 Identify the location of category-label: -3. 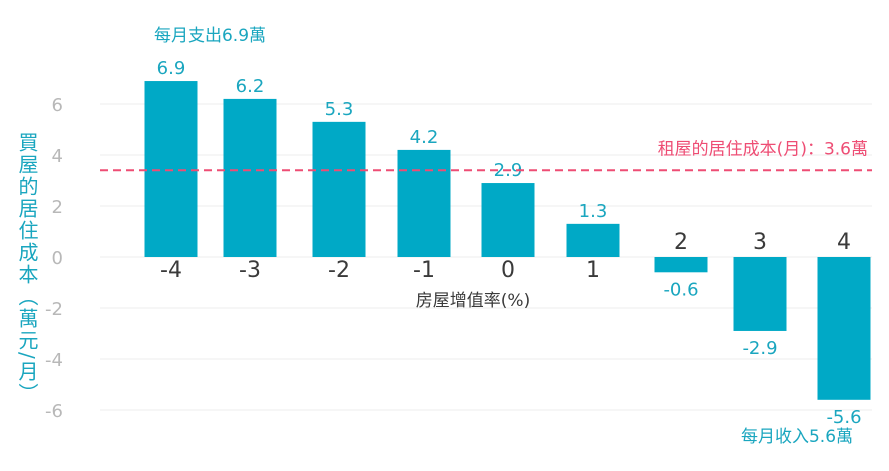
(250, 270).